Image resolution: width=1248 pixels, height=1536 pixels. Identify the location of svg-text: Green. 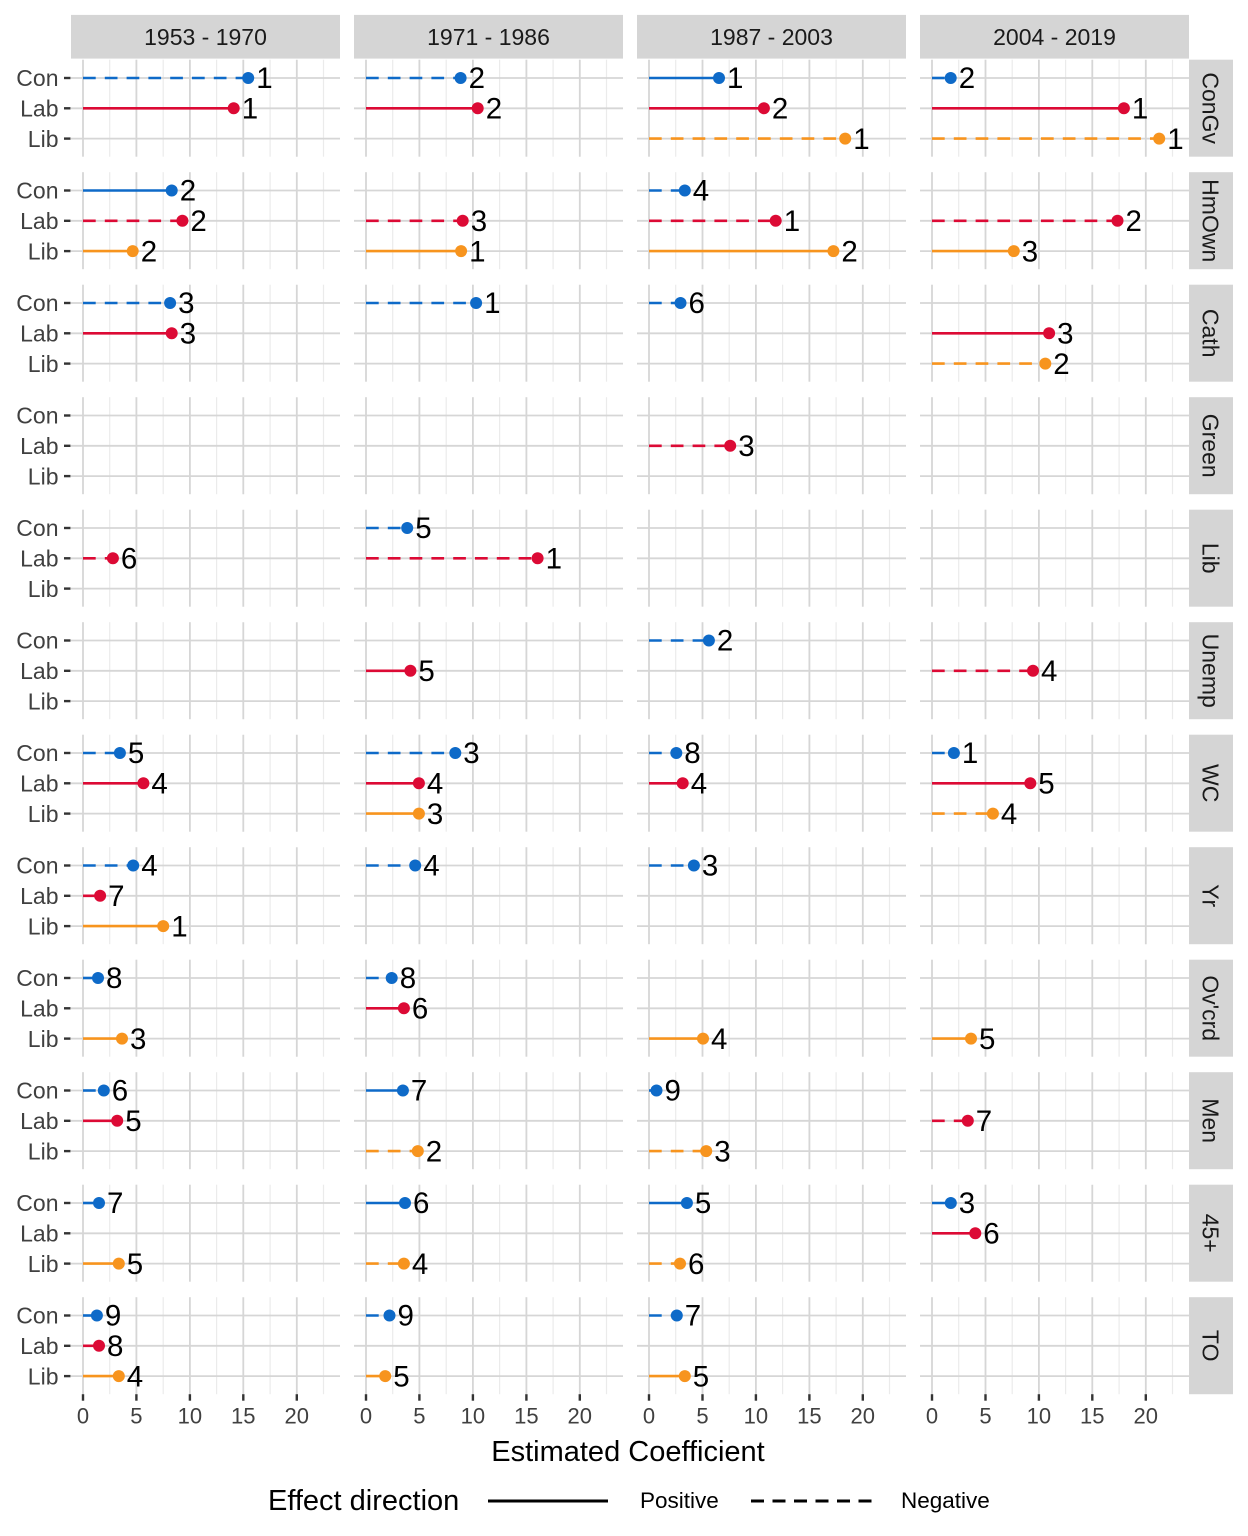
(1211, 446).